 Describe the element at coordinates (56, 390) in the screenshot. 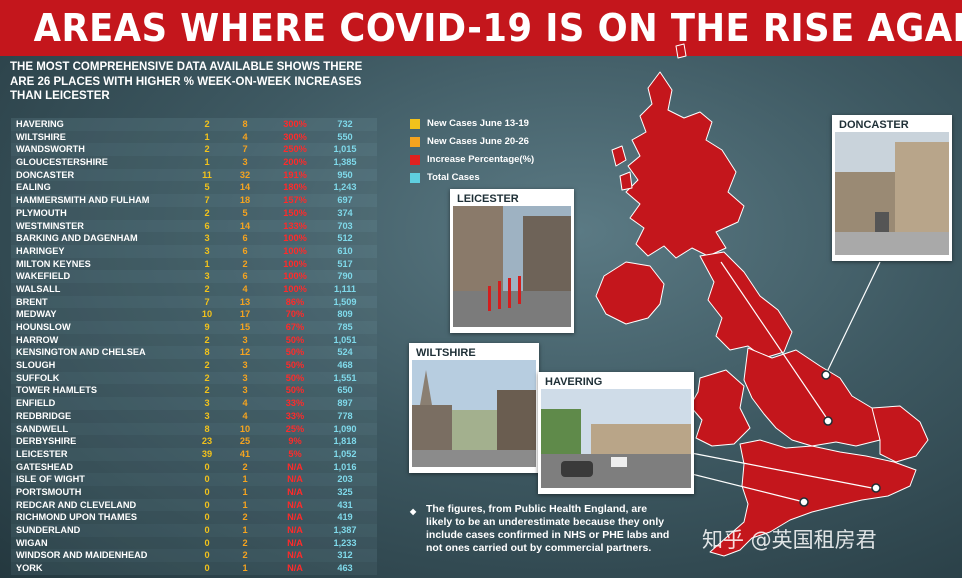

I see `area-name: TOWER HAMLETS` at that location.